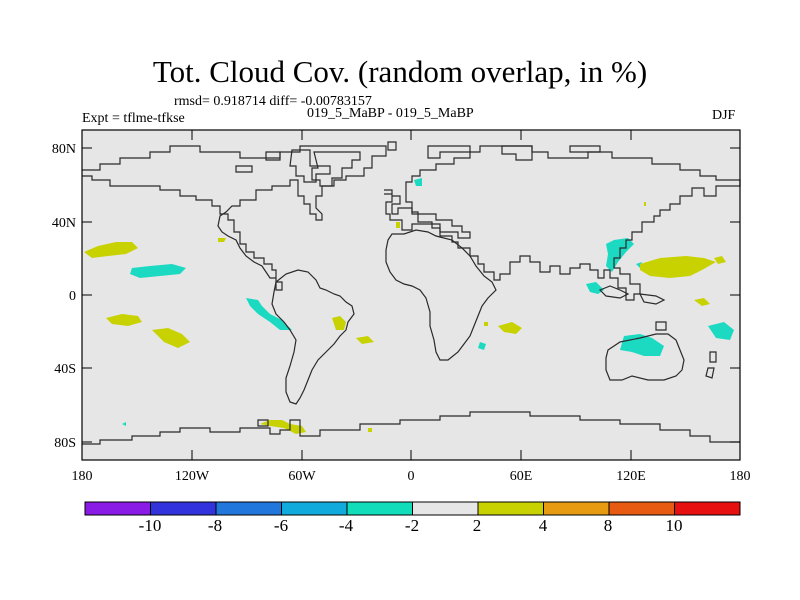  What do you see at coordinates (72, 296) in the screenshot?
I see `lat-label: 0` at bounding box center [72, 296].